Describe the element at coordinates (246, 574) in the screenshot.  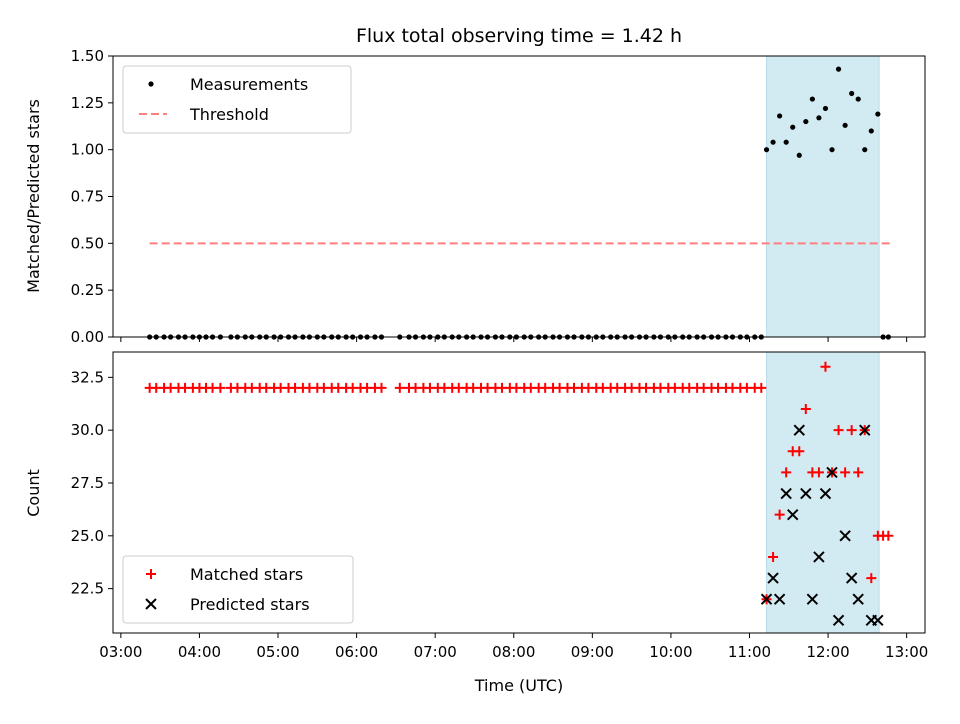
I see `legend-label: Matched stars` at that location.